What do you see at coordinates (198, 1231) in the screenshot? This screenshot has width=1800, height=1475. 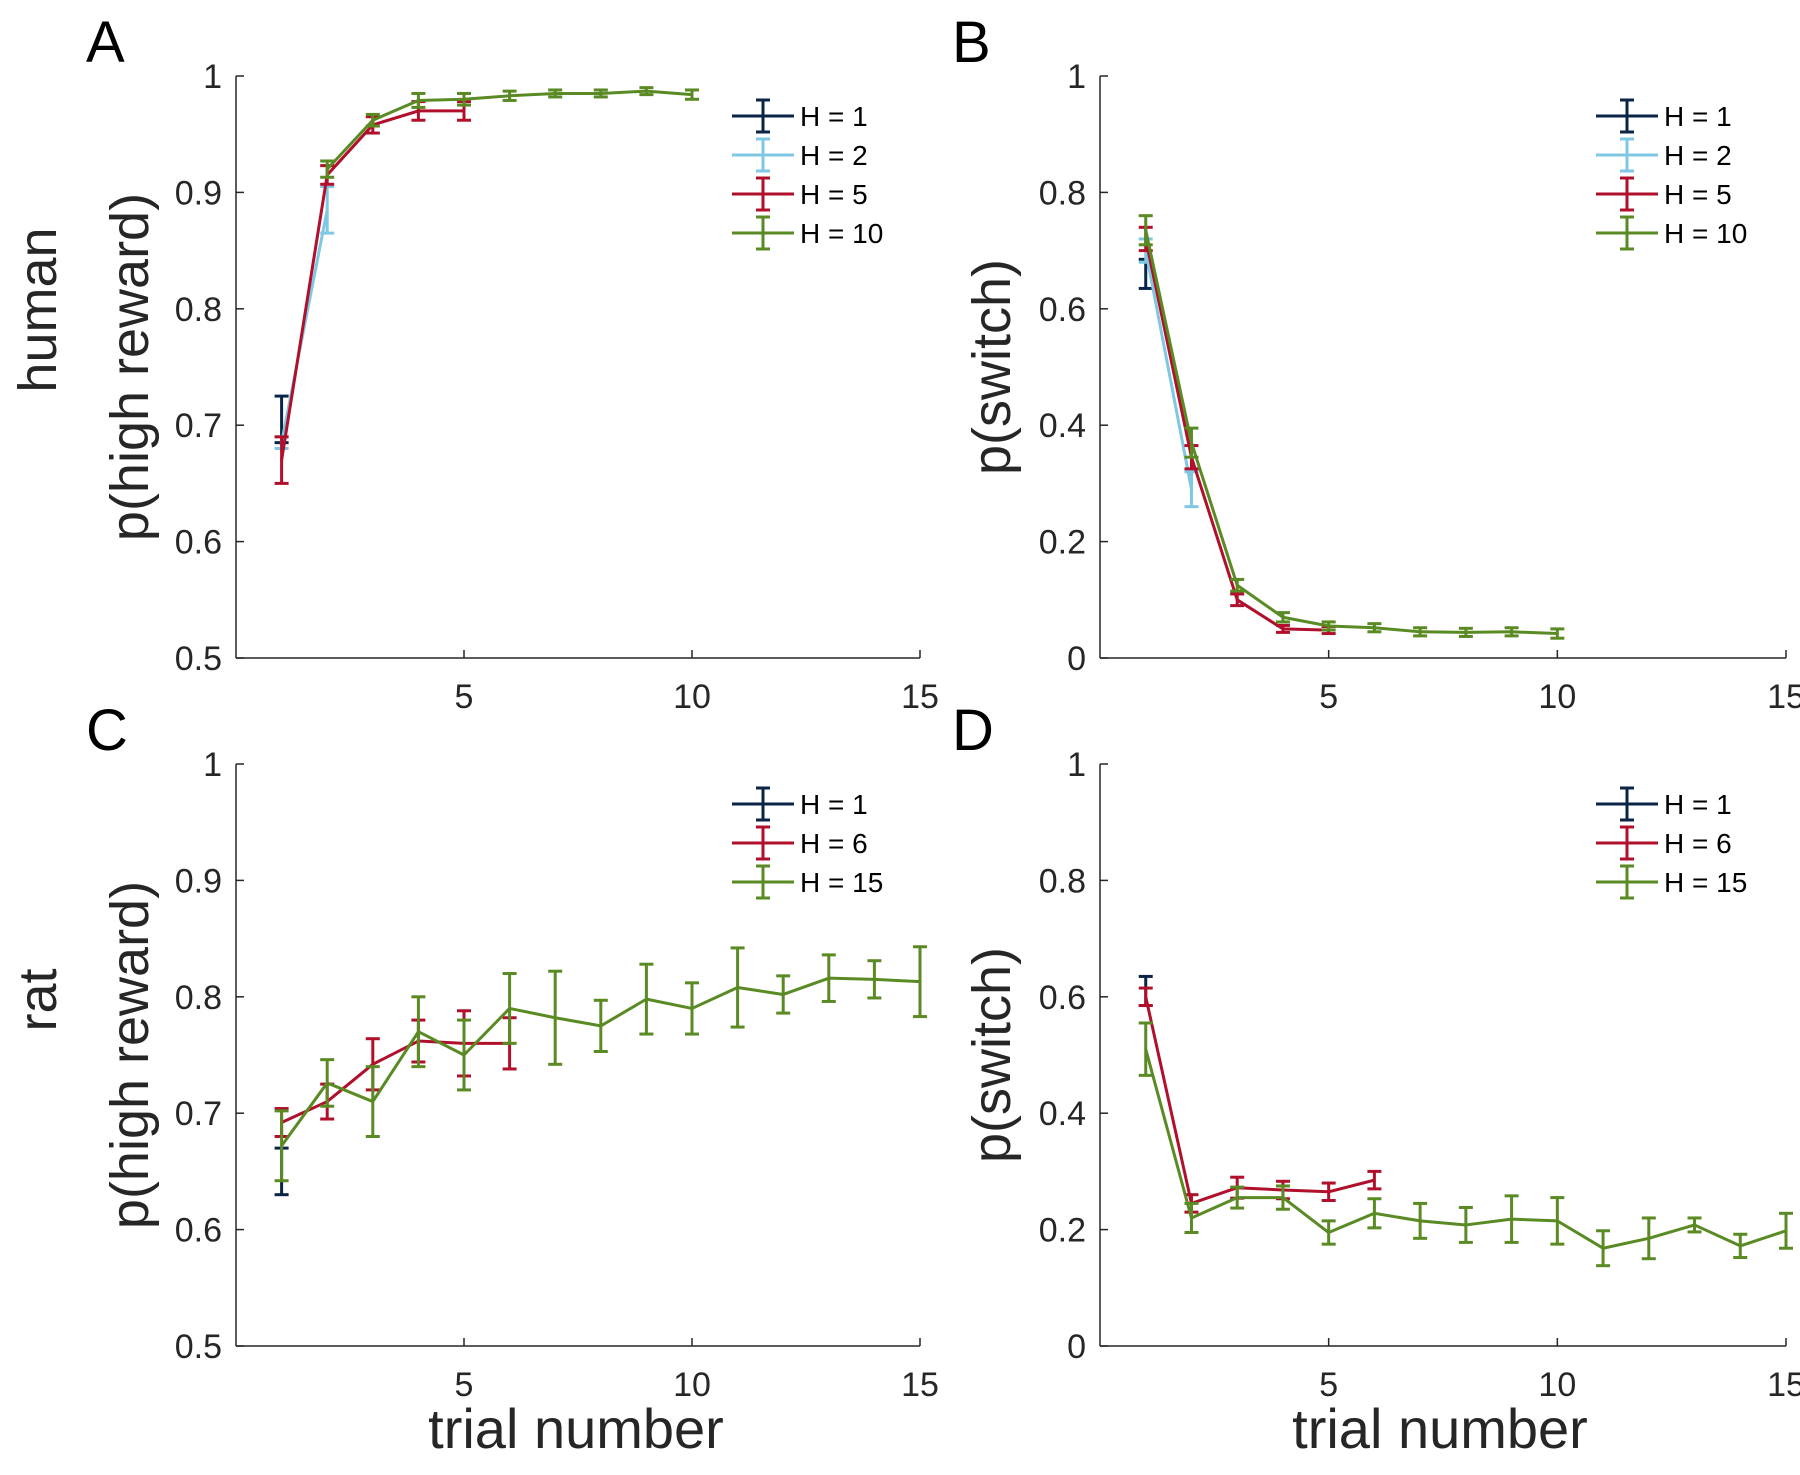 I see `panel-c-ytick-label: 0.6` at bounding box center [198, 1231].